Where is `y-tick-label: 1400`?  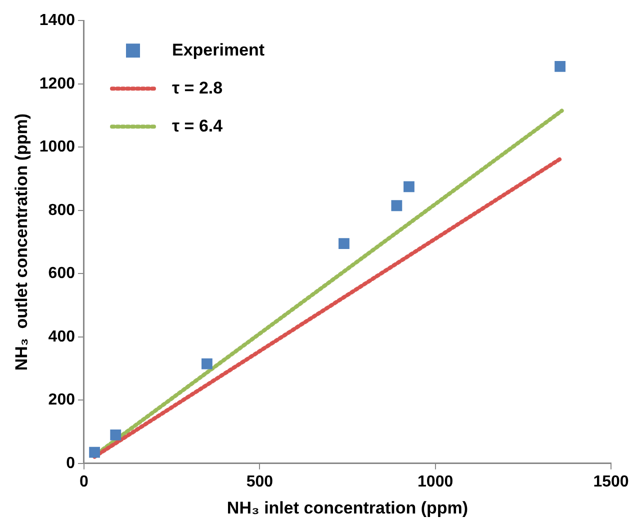 y-tick-label: 1400 is located at coordinates (57, 21).